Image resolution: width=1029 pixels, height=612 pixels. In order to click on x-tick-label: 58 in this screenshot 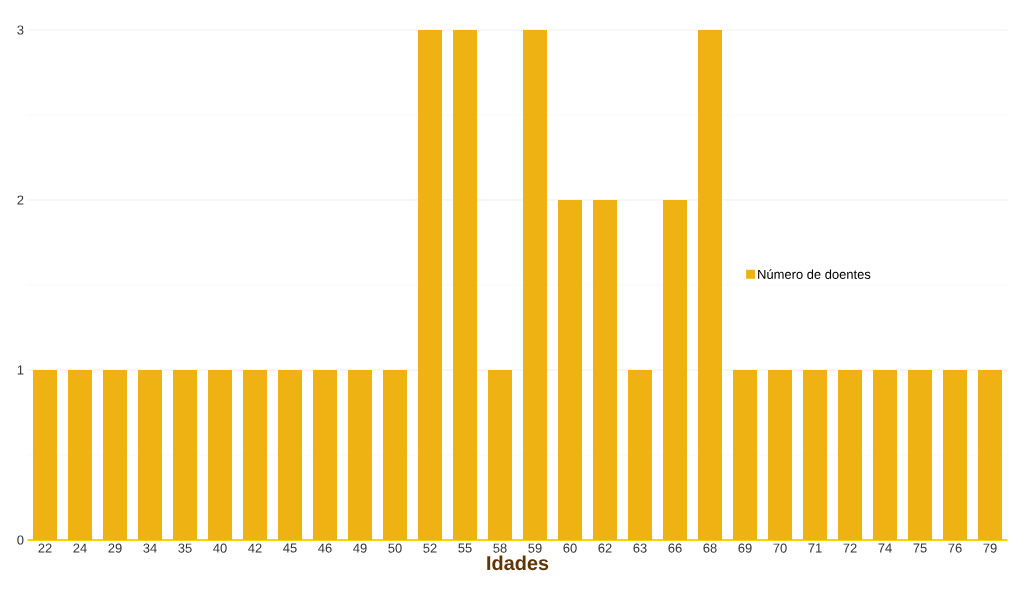, I will do `click(500, 548)`.